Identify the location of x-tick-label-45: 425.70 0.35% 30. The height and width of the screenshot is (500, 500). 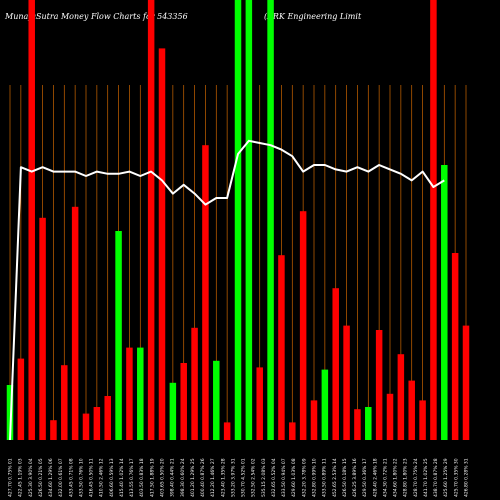
(456, 477).